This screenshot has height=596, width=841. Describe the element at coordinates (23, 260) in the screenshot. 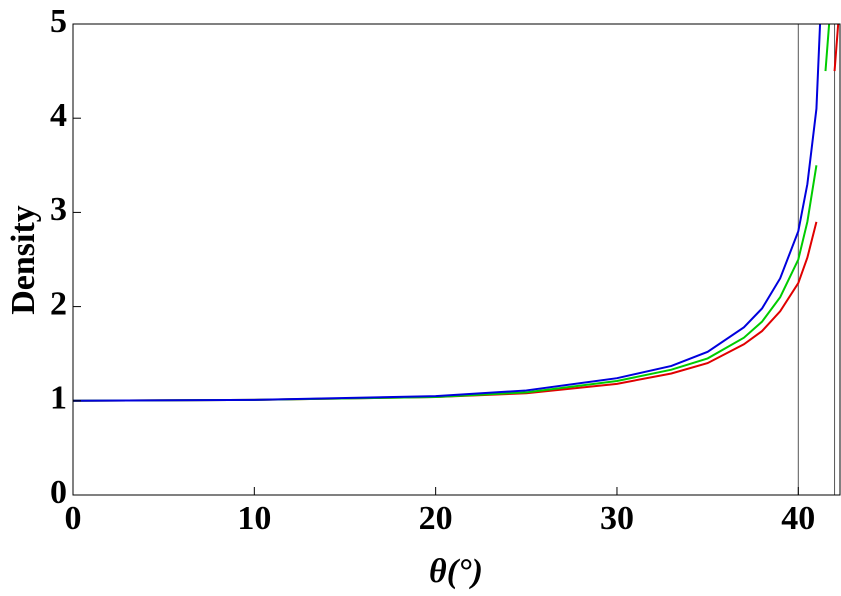

I see `y-axis-label: Density` at that location.